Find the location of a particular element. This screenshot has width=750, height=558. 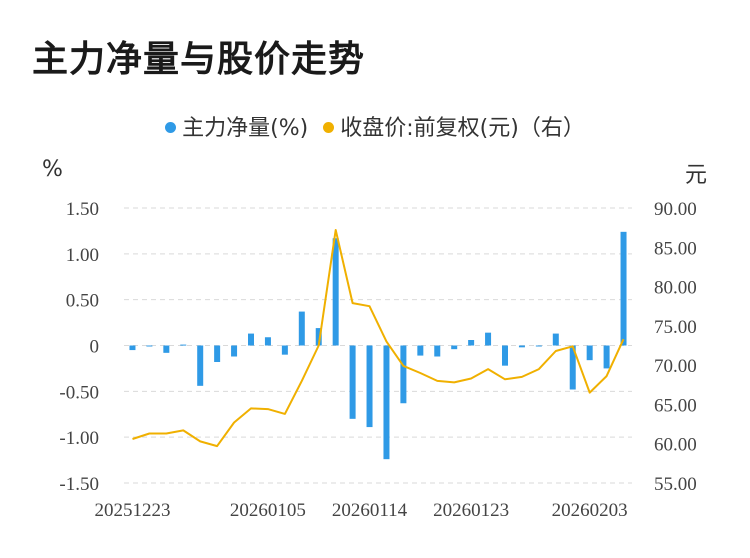

legend: 主力净量(%) 收盘价:前复权(元)（右） is located at coordinates (375, 126).